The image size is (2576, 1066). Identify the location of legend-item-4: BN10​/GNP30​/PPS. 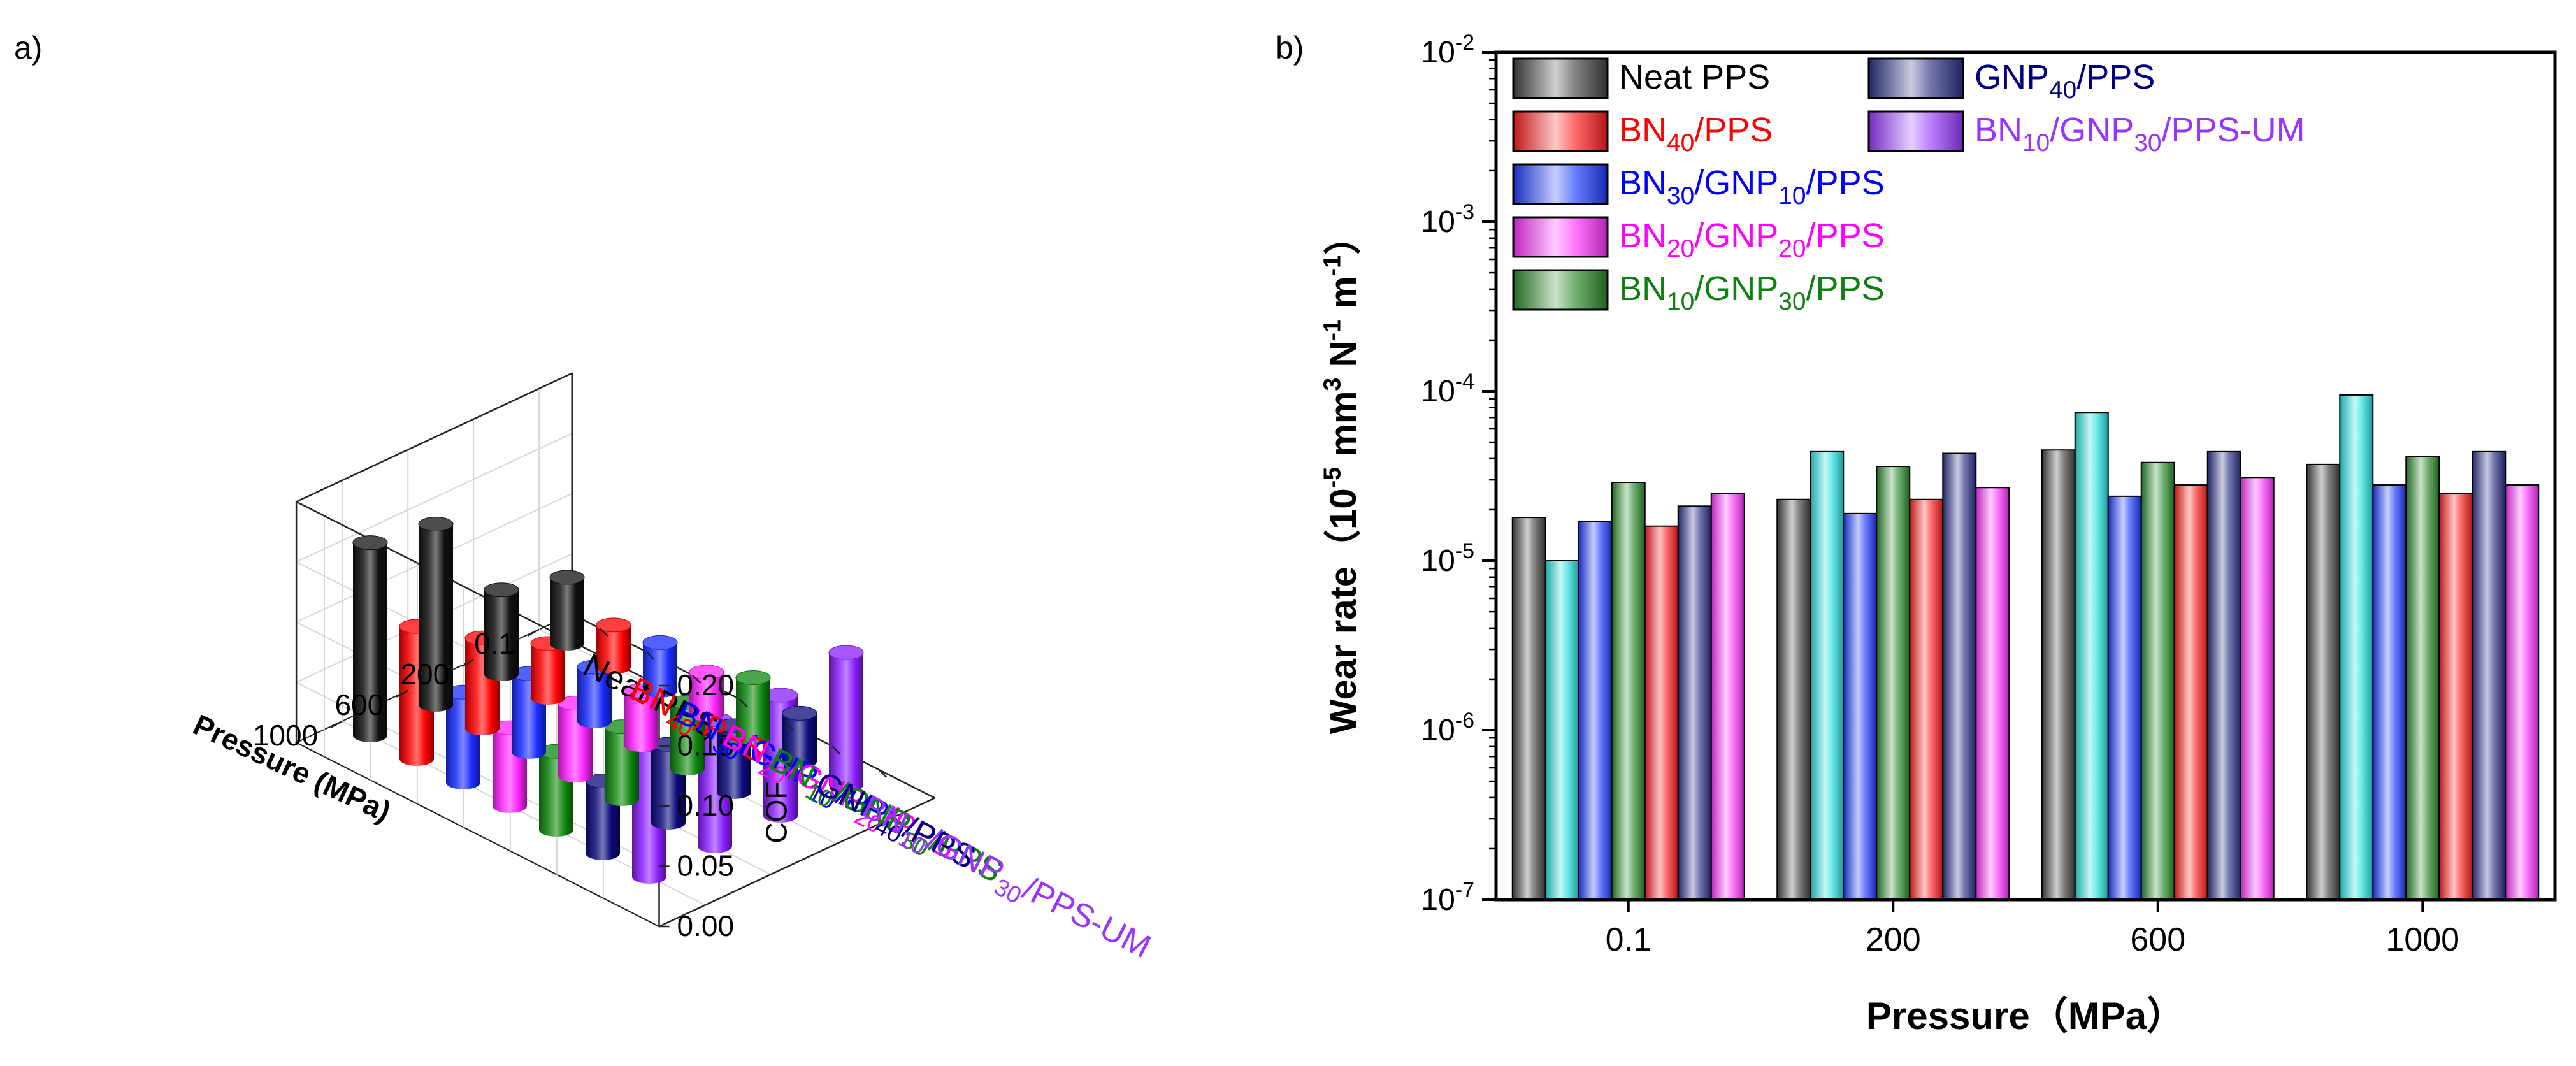
(1699, 292).